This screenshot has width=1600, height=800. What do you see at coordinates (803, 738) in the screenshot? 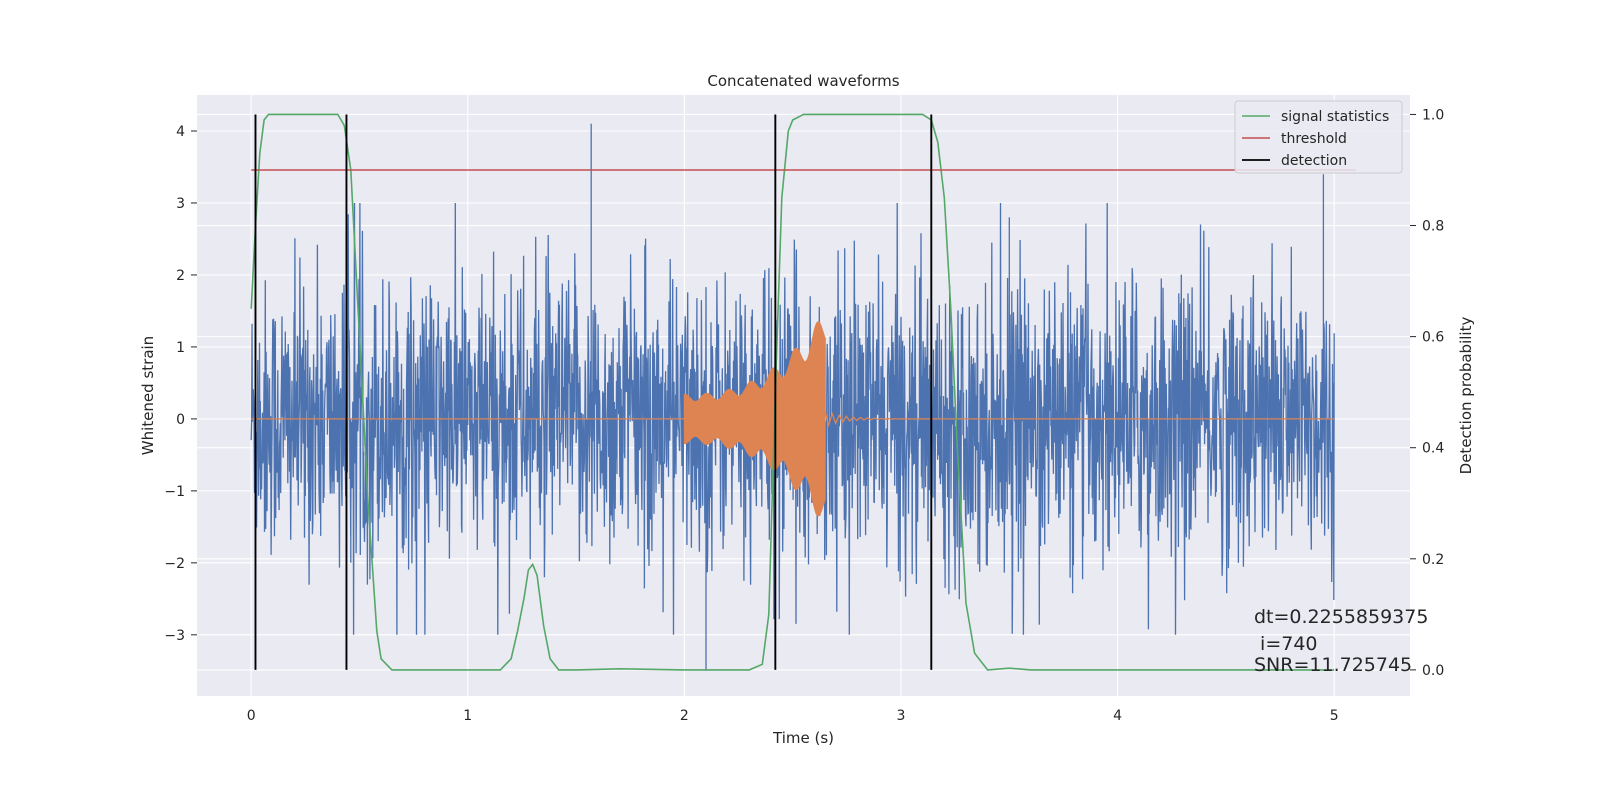
I see `x-axis-label: Time (s)` at bounding box center [803, 738].